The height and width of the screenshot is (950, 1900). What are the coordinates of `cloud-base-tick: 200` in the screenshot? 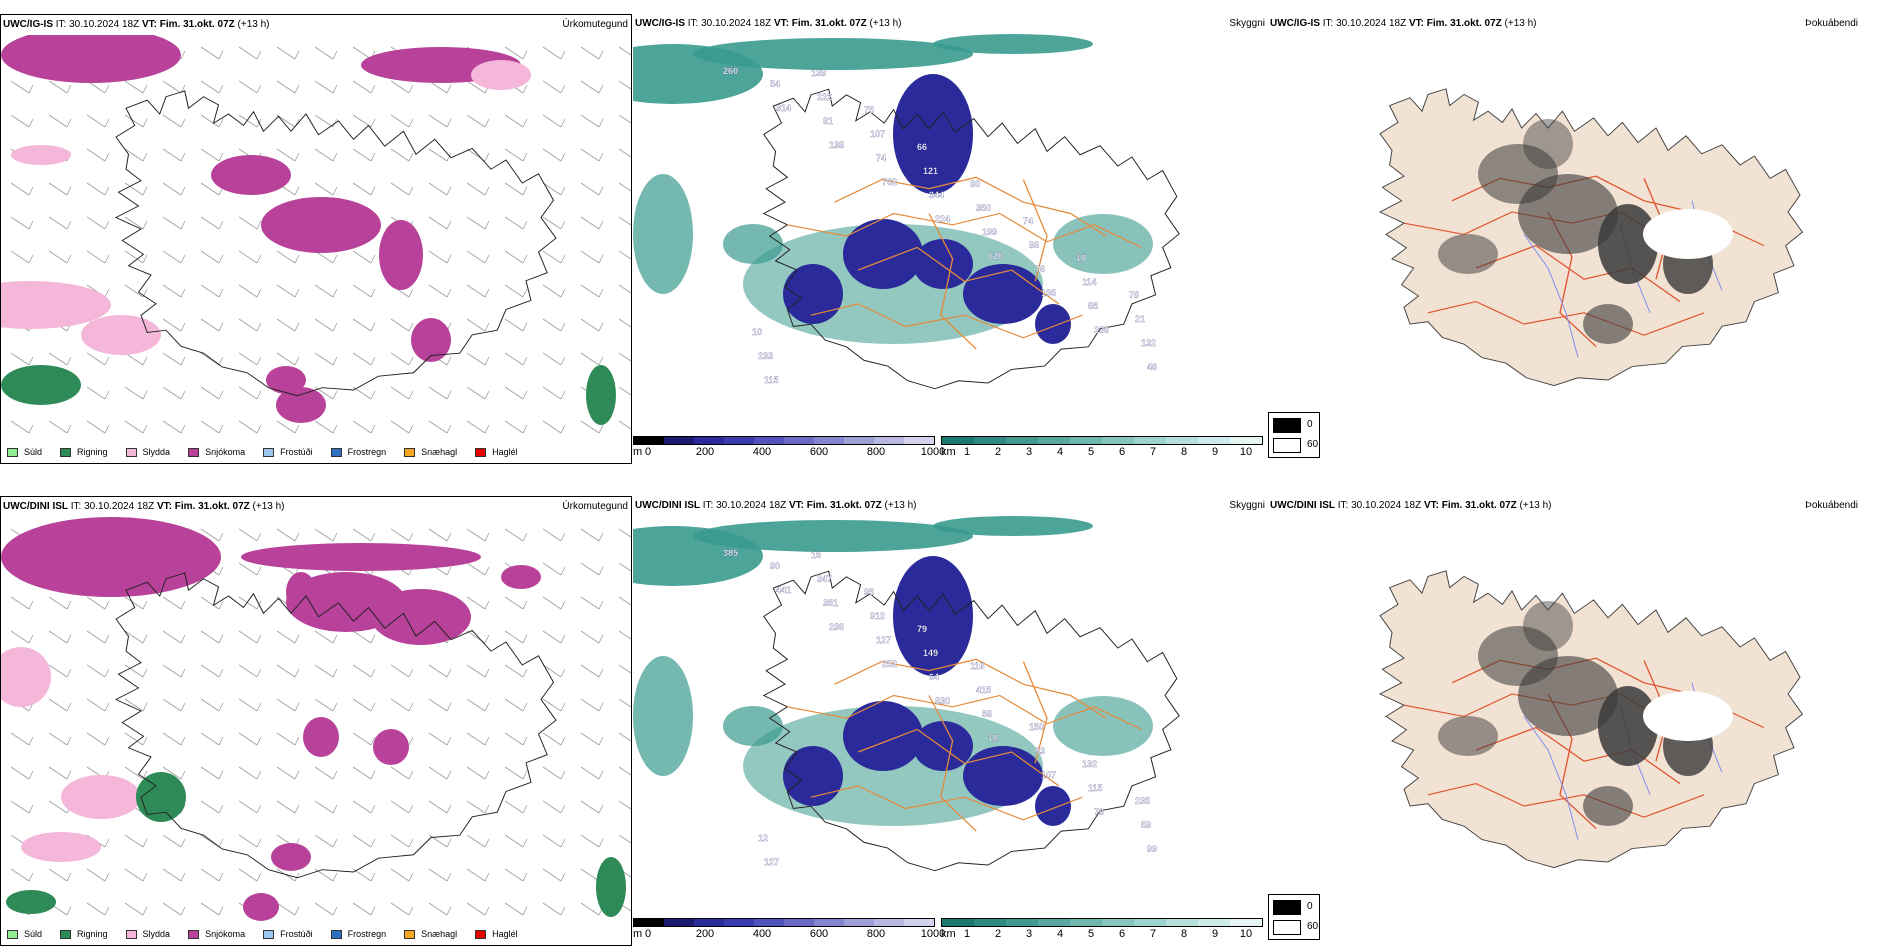 It's located at (705, 934).